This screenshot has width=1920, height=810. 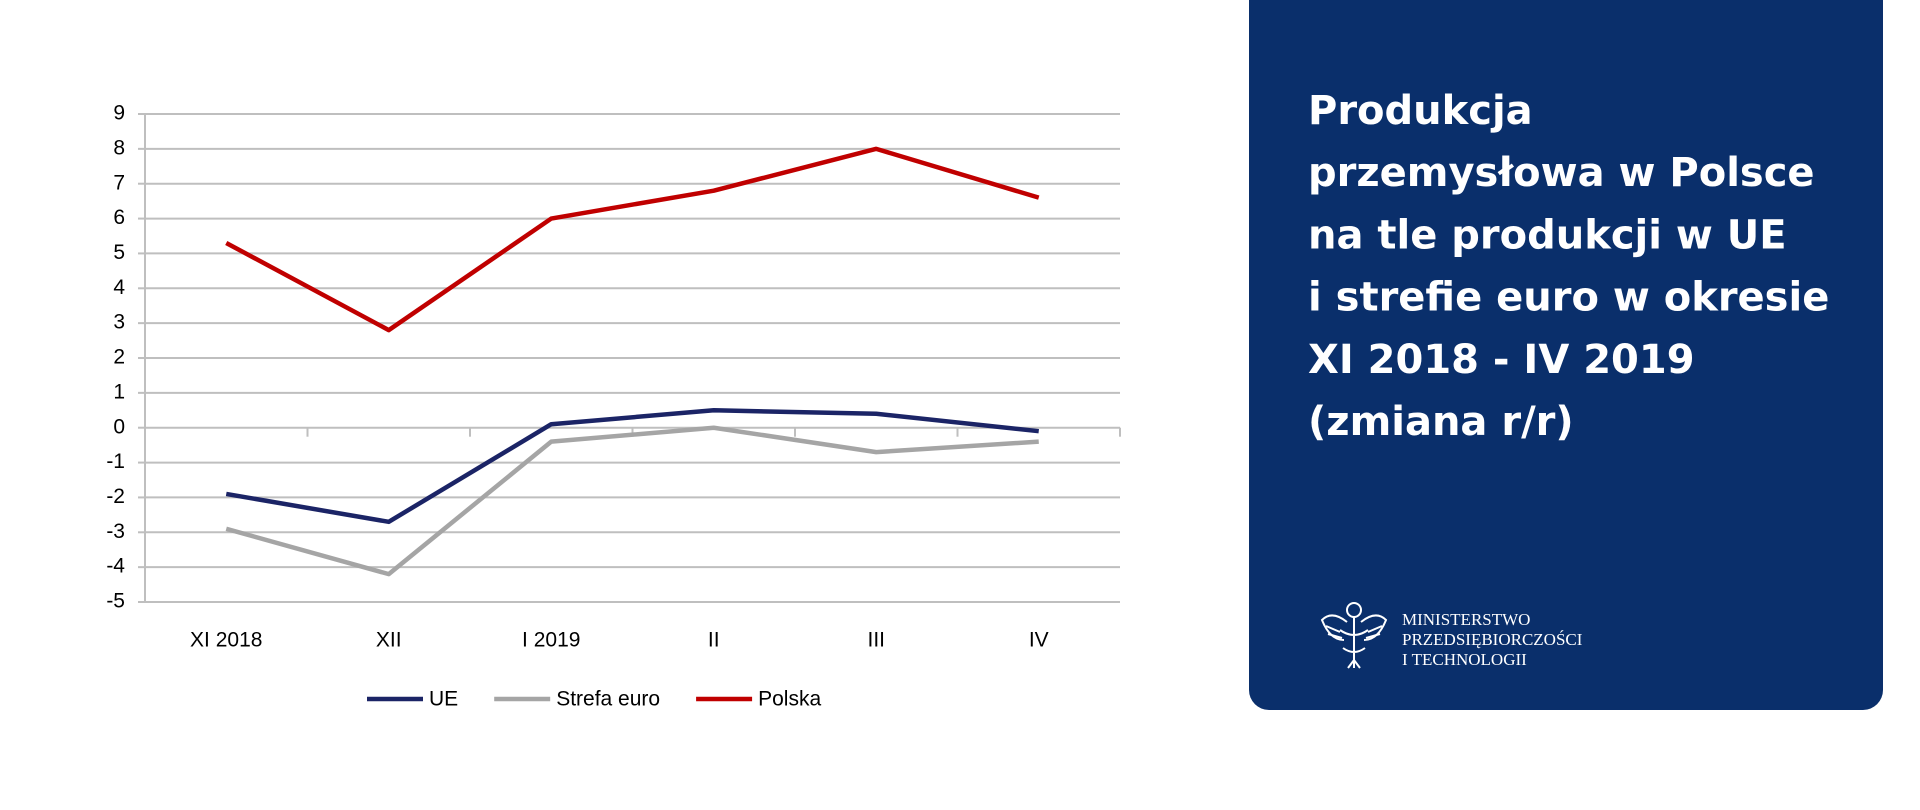 I want to click on x-tick-label: XII, so click(x=389, y=640).